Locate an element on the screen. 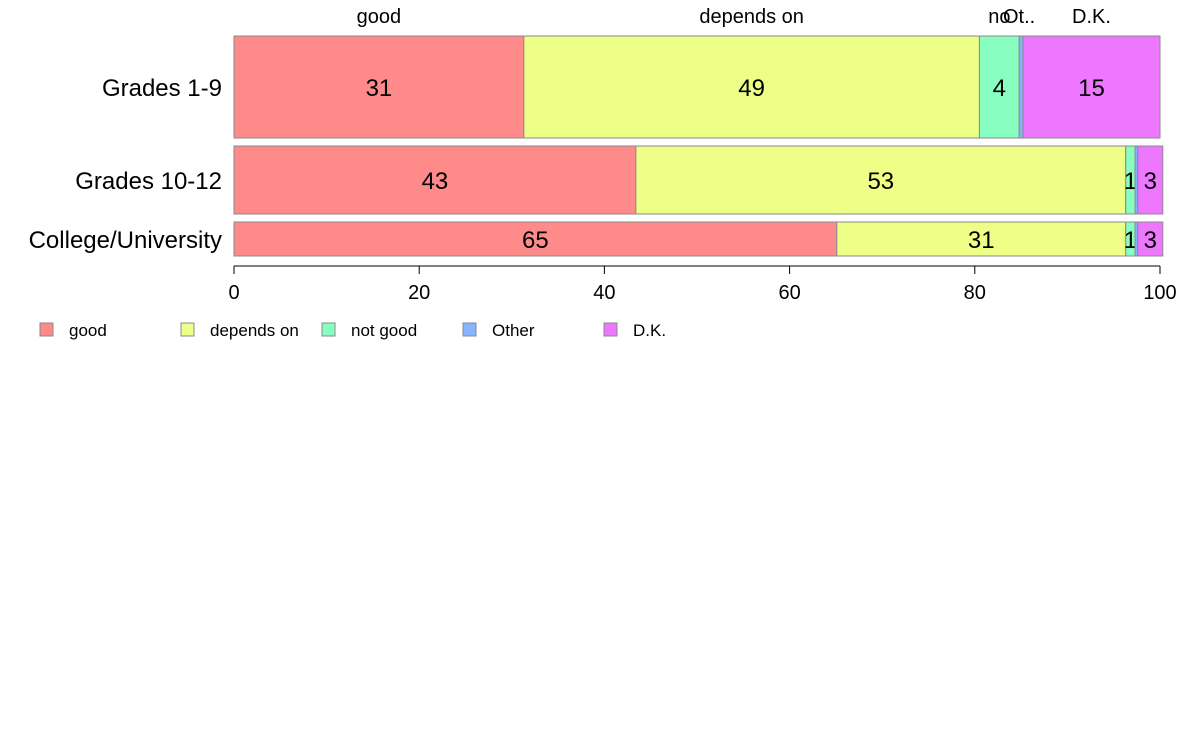  data-label: 65 is located at coordinates (535, 240).